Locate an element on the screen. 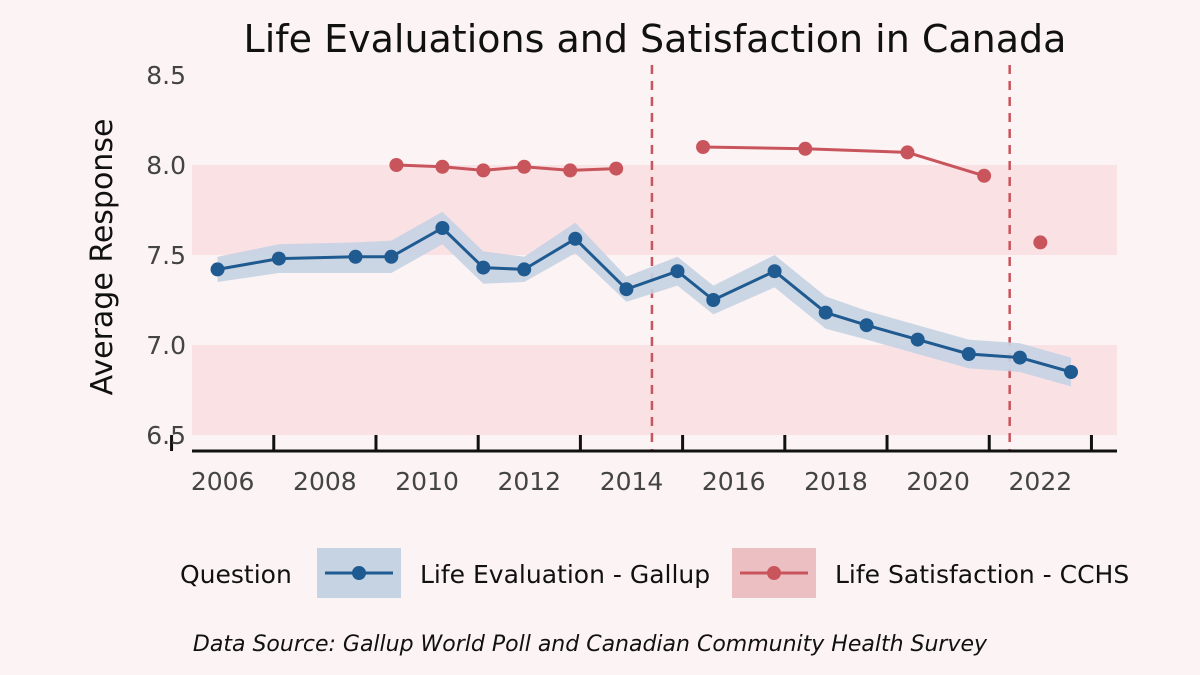 This screenshot has width=1200, height=675. y-tick-label: 8.0 is located at coordinates (166, 165).